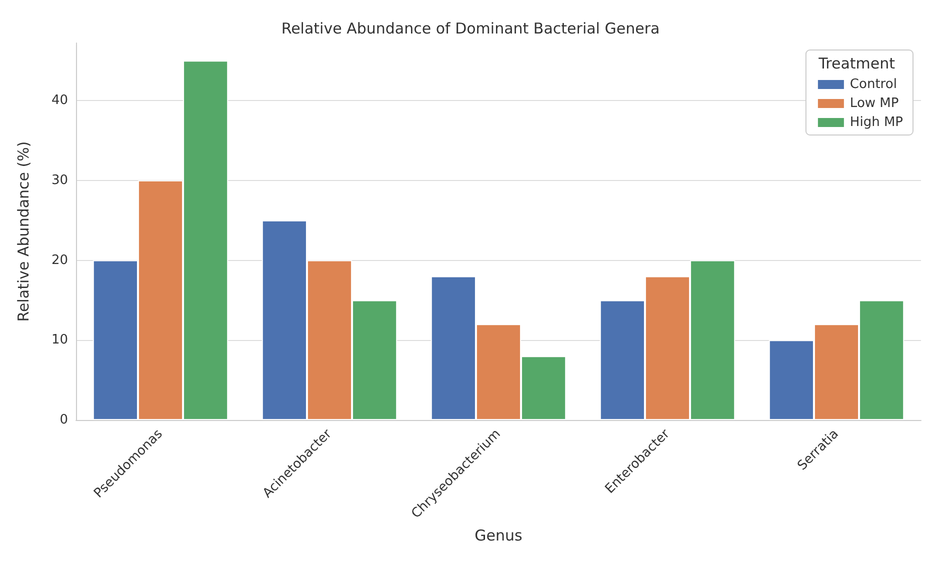  I want to click on y-tick-label: 30, so click(59, 180).